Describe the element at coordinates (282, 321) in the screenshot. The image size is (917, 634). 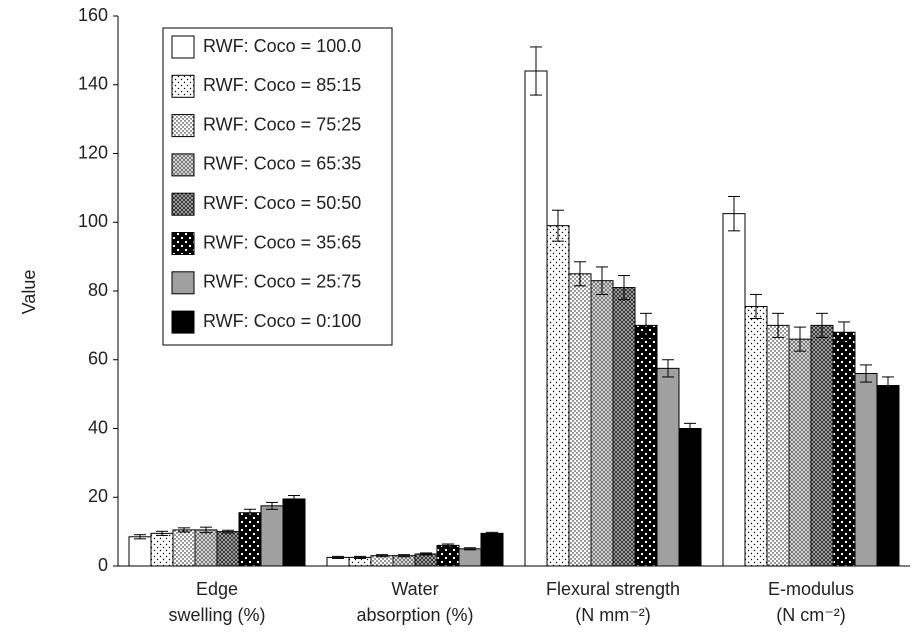
I see `legend-label: RWF: Coco = 0:100` at that location.